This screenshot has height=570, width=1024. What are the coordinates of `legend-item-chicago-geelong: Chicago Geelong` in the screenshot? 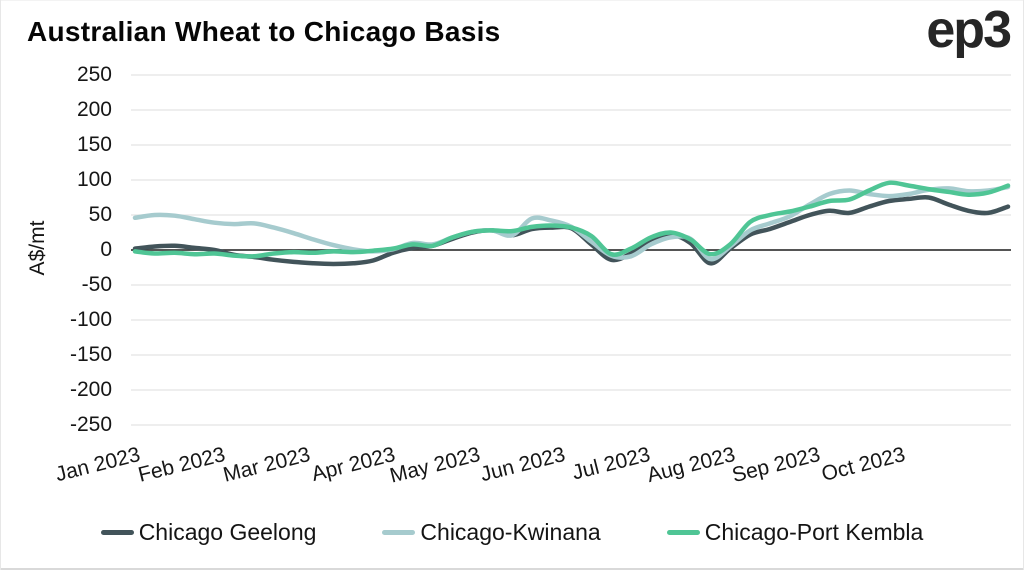 It's located at (208, 532).